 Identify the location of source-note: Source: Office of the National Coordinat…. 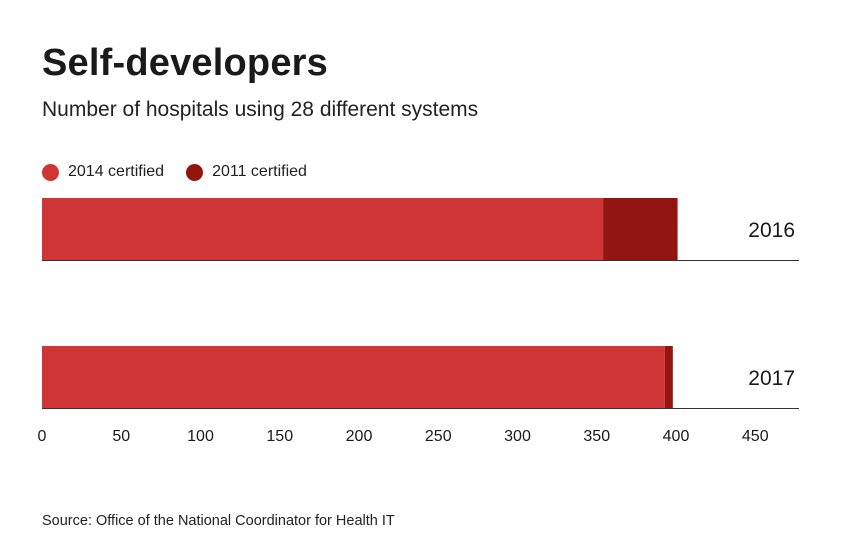
(218, 521).